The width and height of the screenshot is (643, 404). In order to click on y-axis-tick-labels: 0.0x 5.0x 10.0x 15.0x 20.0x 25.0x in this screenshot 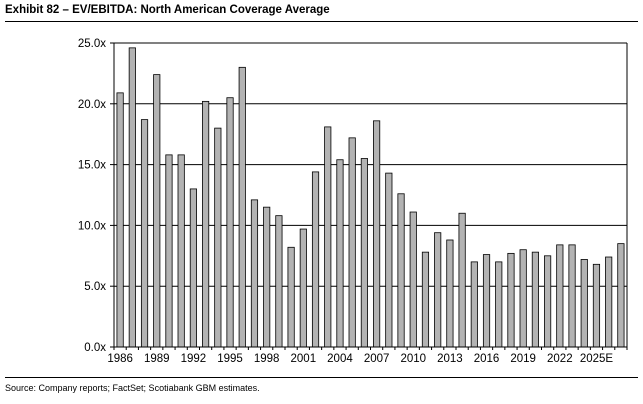, I will do `click(92, 196)`.